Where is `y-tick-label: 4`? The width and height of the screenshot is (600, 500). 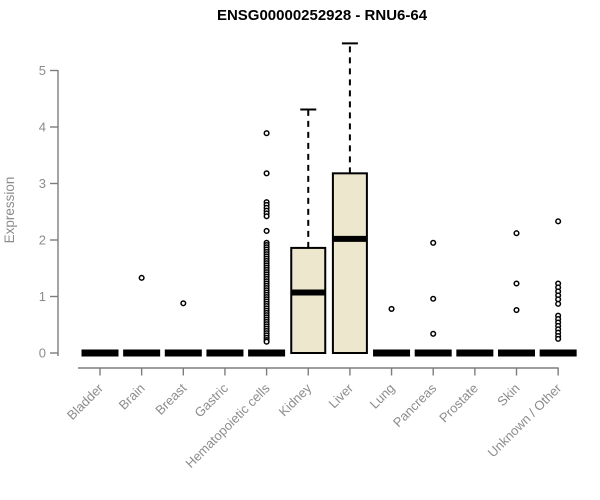
y-tick-label: 4 is located at coordinates (42, 127).